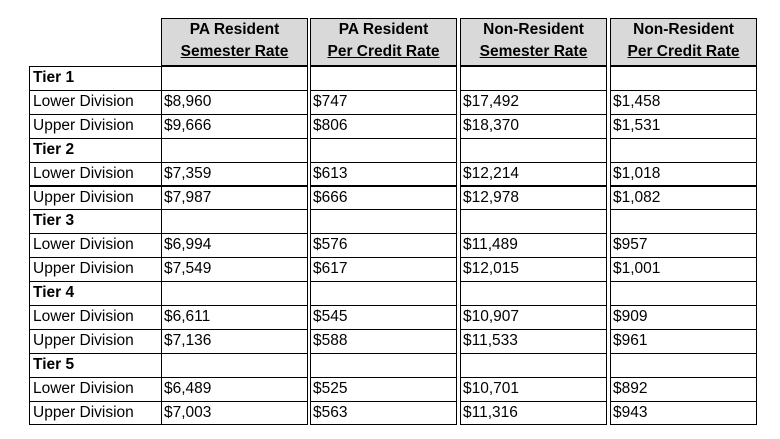  I want to click on table-cell: $8,960, so click(234, 102).